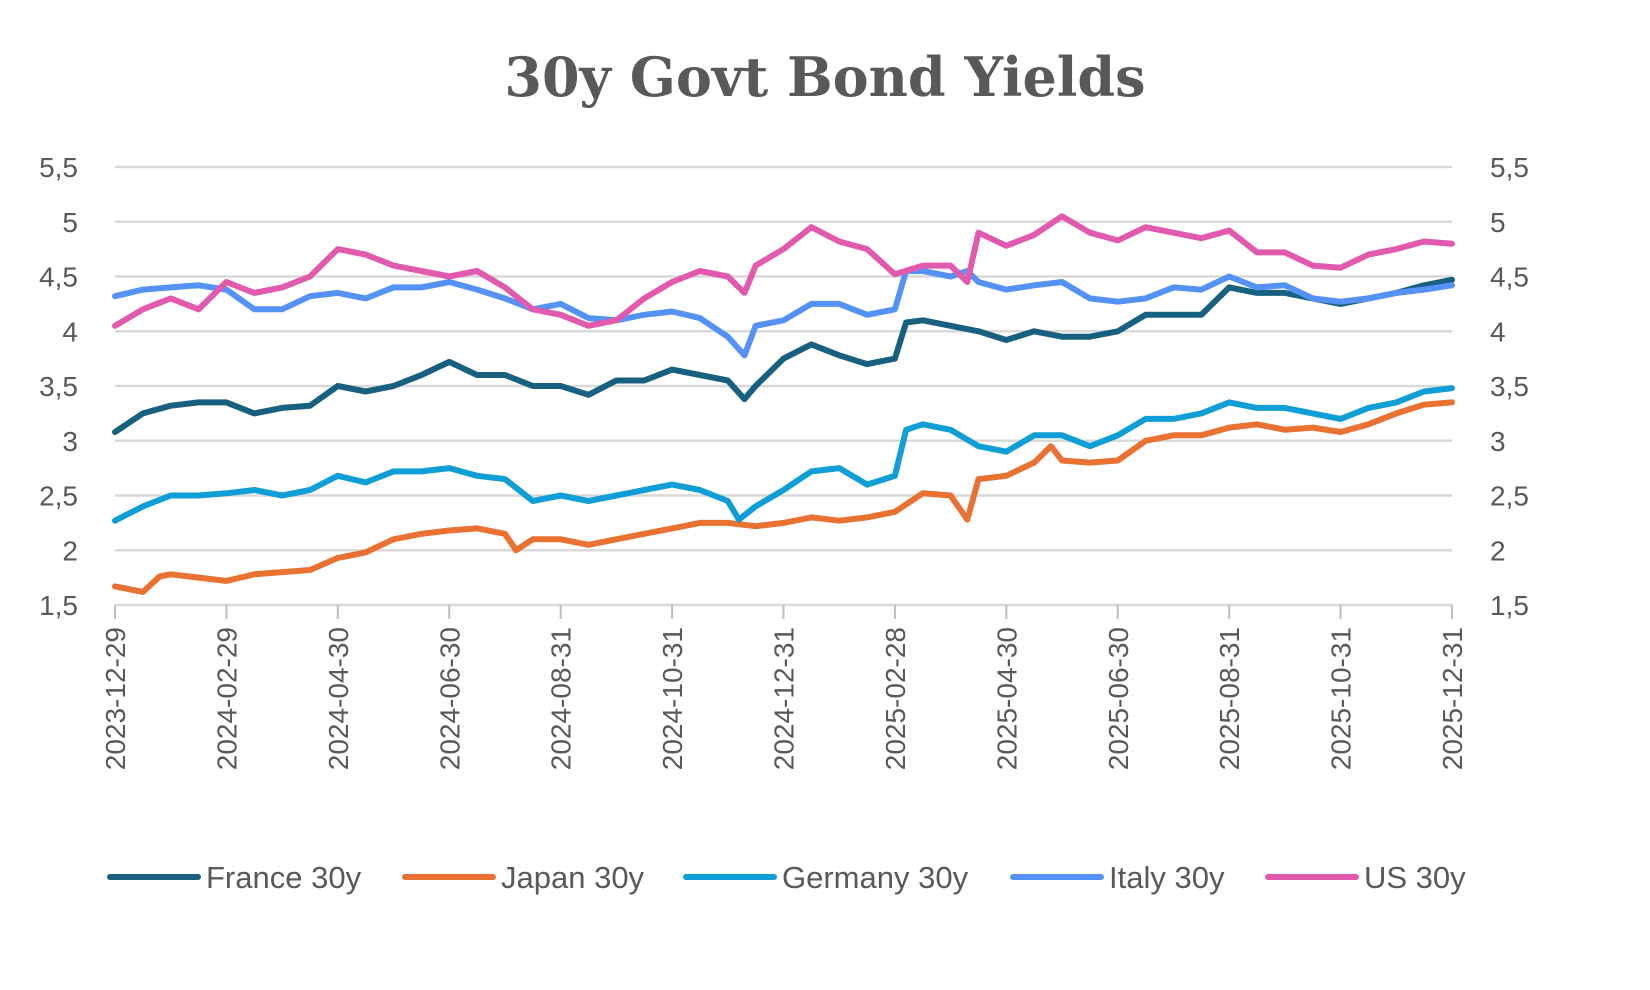  I want to click on y-tick-label-left: 5, so click(70, 222).